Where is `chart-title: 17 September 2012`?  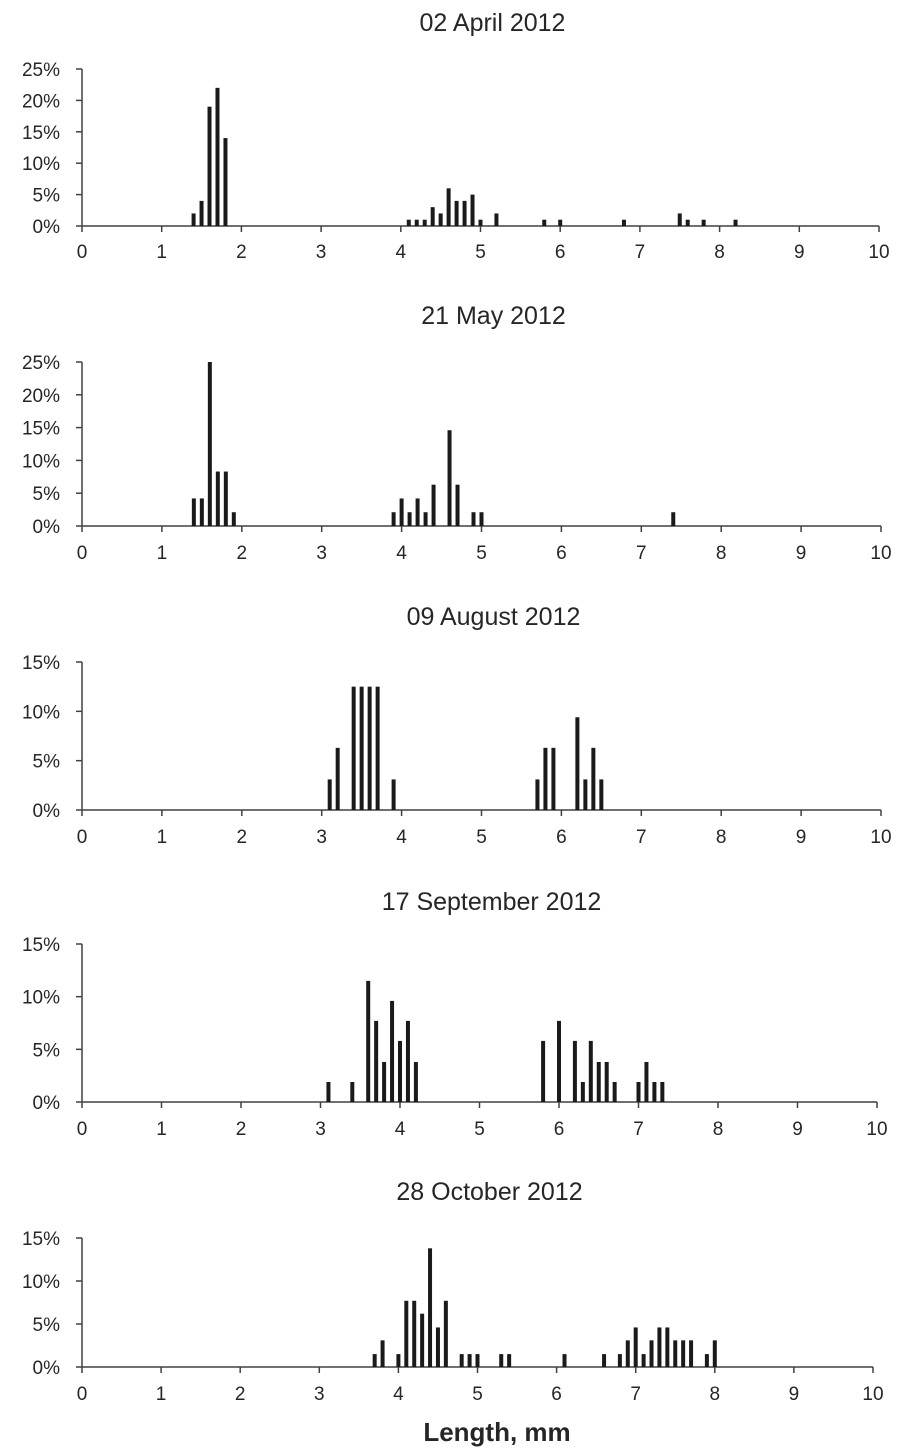
chart-title: 17 September 2012 is located at coordinates (492, 902).